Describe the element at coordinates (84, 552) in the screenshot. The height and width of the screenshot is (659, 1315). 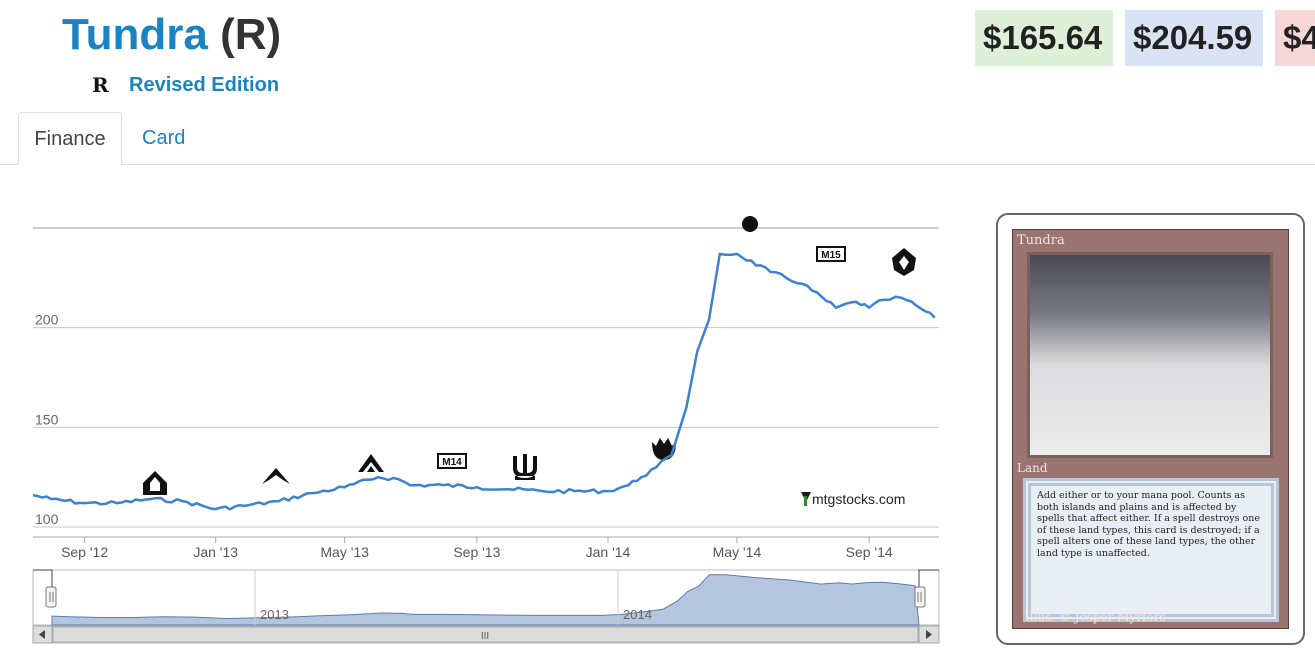
I see `x-tick-label: Sep '12` at that location.